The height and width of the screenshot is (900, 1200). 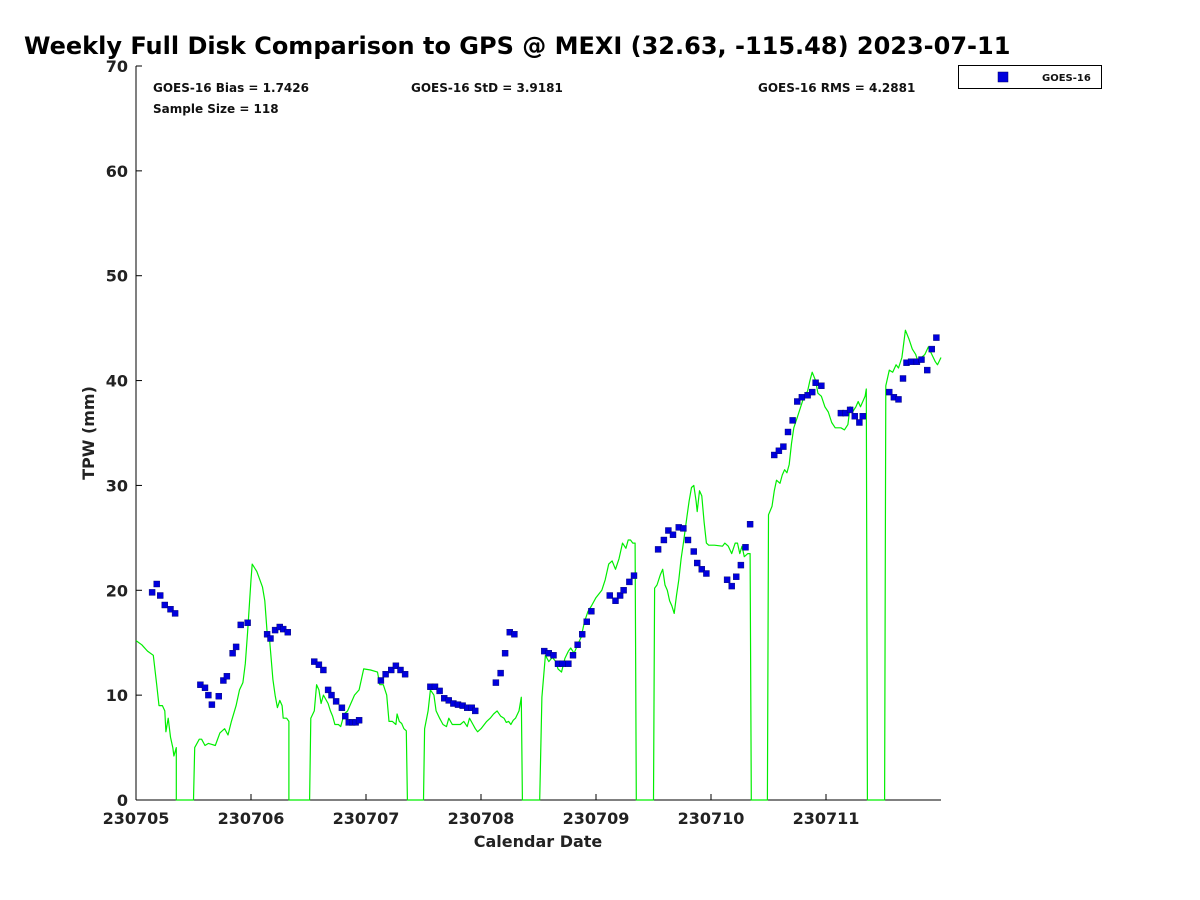 I want to click on x-tick-label: 230707, so click(x=366, y=818).